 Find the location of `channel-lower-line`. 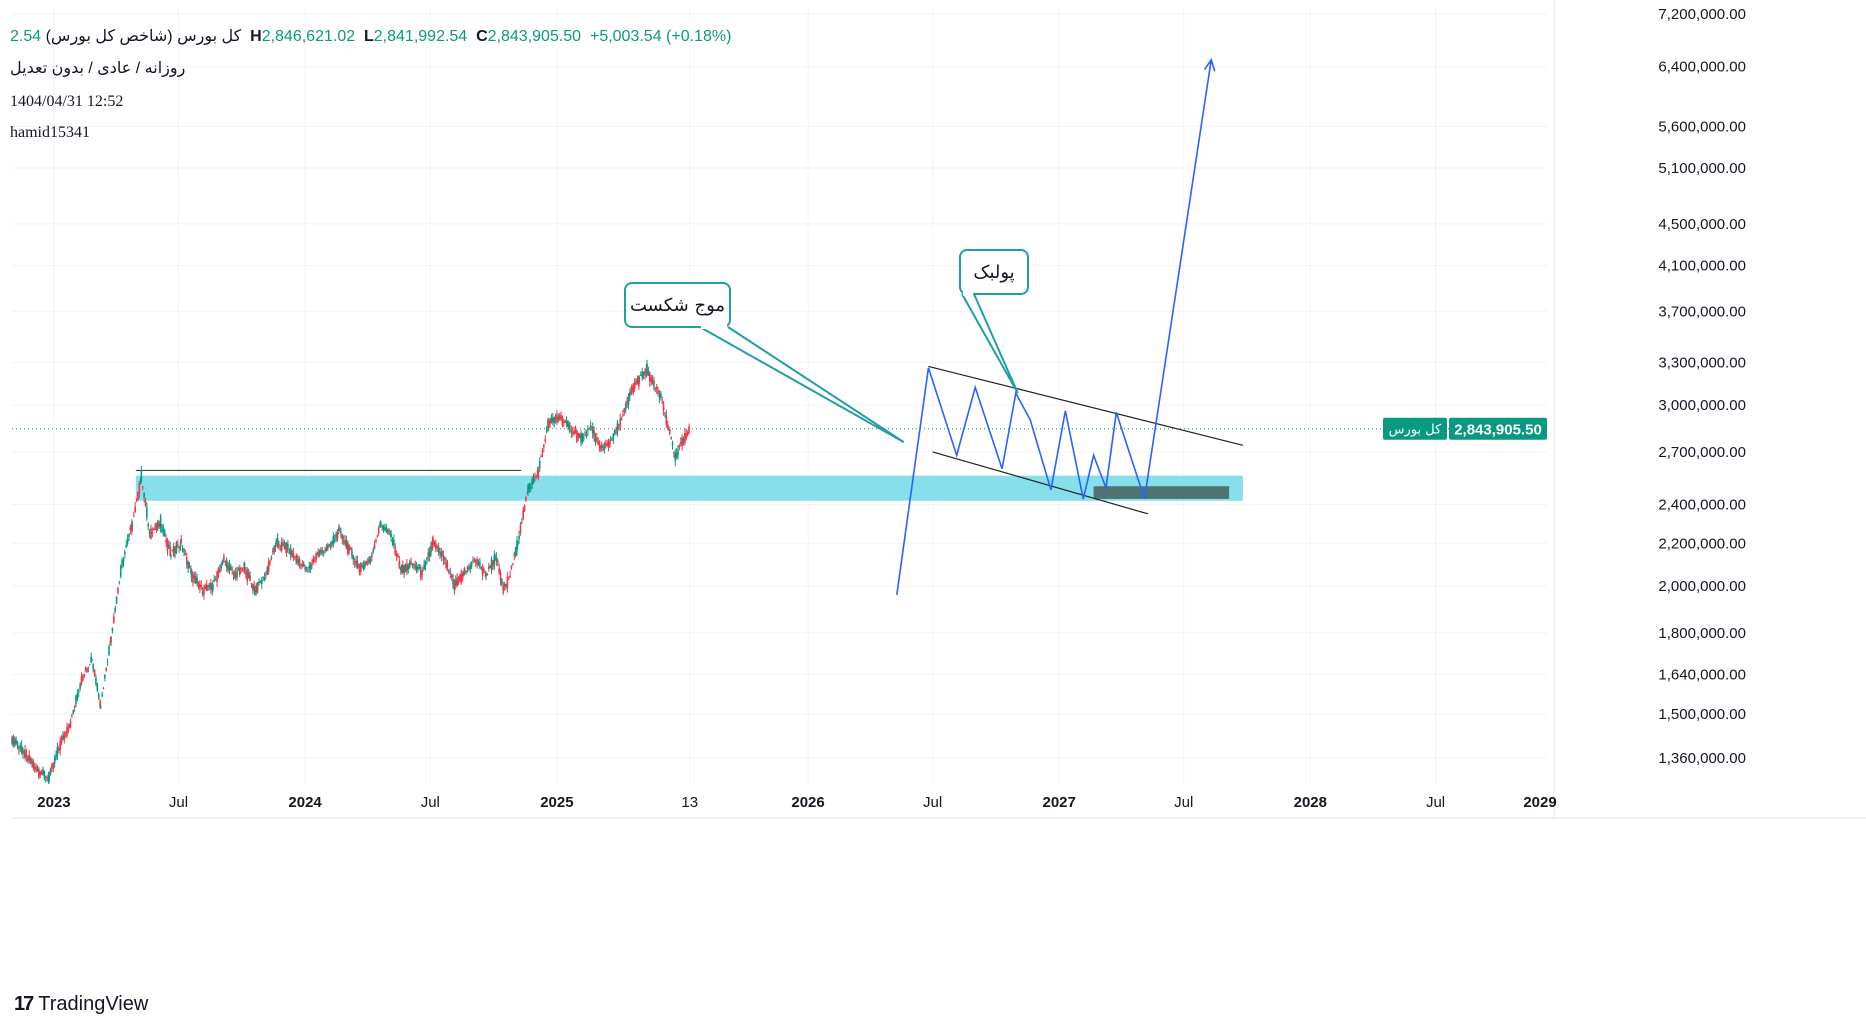

channel-lower-line is located at coordinates (1040, 483).